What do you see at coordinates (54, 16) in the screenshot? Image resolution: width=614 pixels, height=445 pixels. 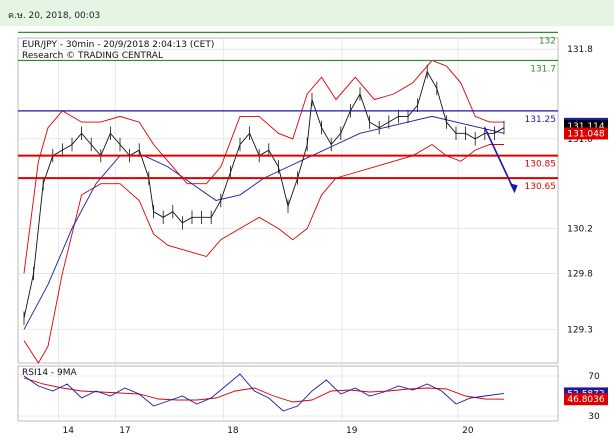 I see `date-header-text: ค.ษ. 20, 2018, 00:03` at bounding box center [54, 16].